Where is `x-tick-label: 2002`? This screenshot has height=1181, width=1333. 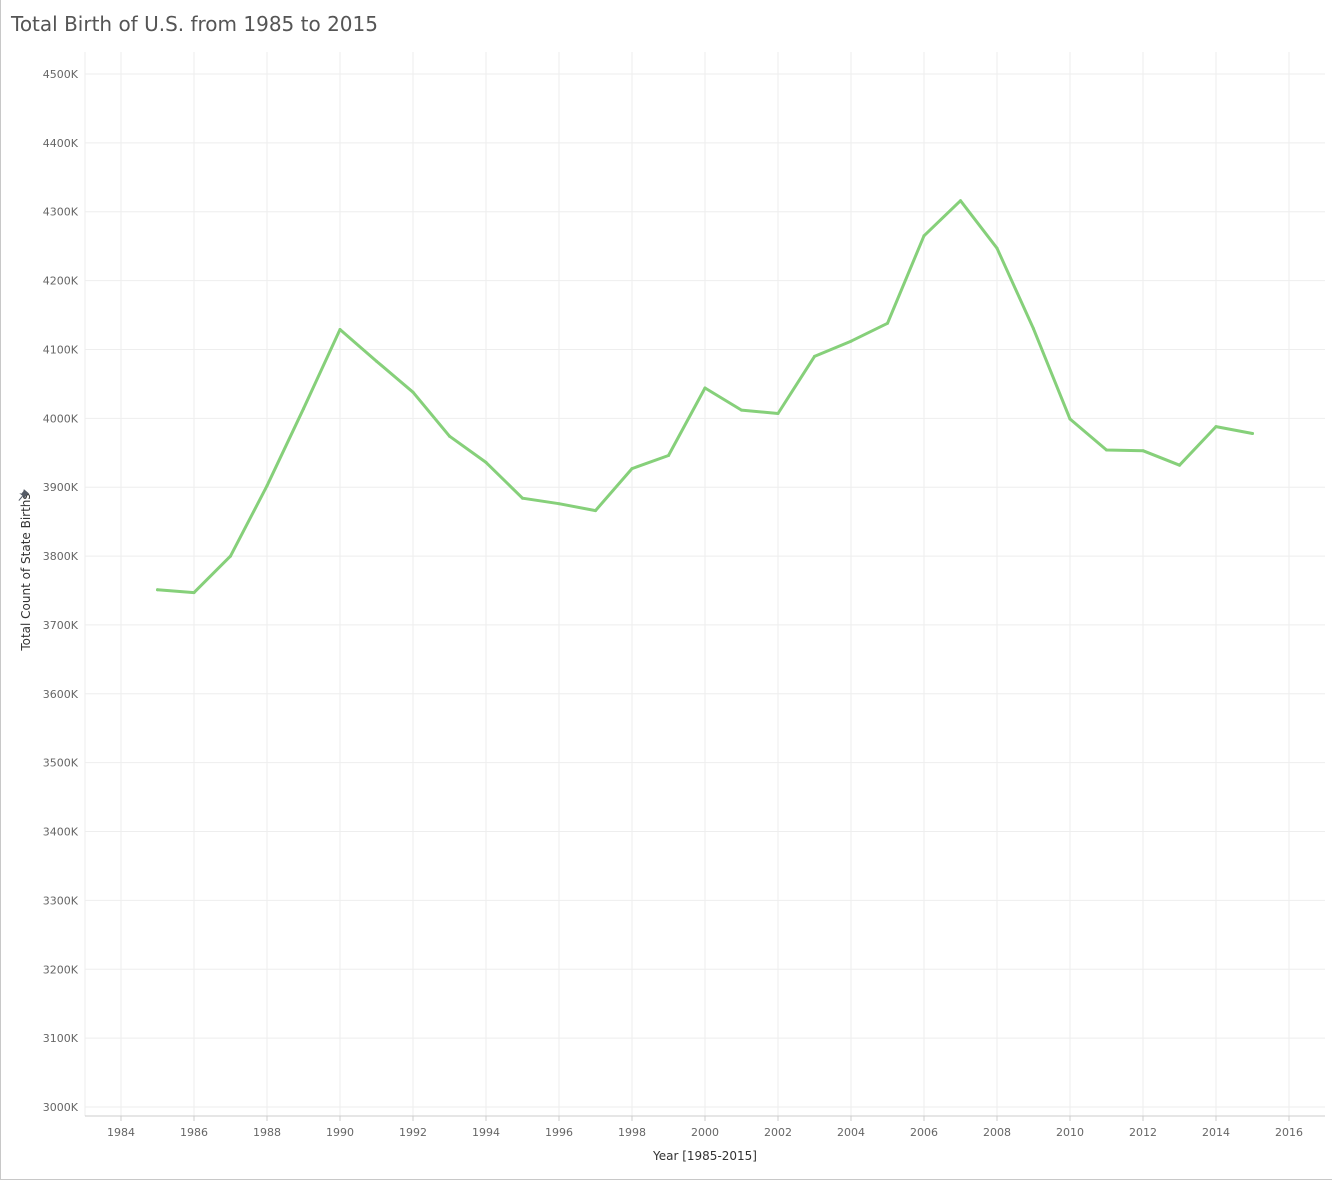
x-tick-label: 2002 is located at coordinates (778, 1132).